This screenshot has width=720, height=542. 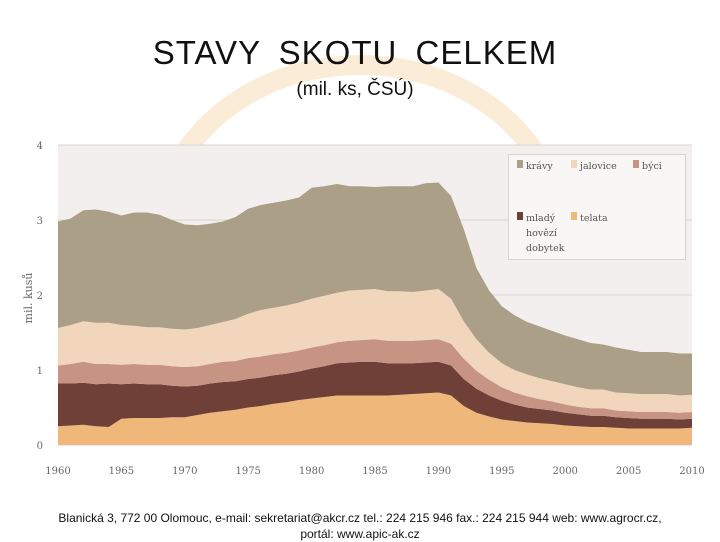 What do you see at coordinates (652, 166) in the screenshot?
I see `legend-label-byci: býci` at bounding box center [652, 166].